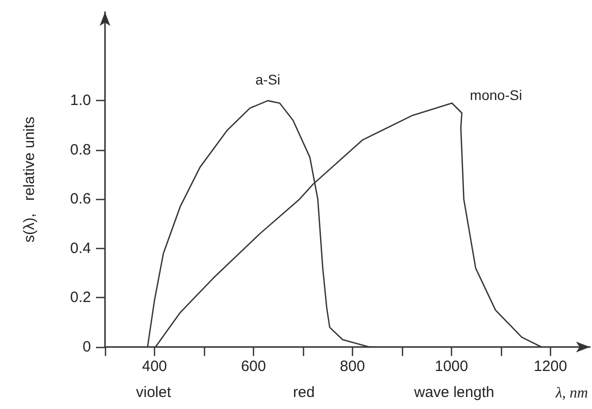 This screenshot has height=409, width=592. I want to click on series-label: mono-Si, so click(496, 95).